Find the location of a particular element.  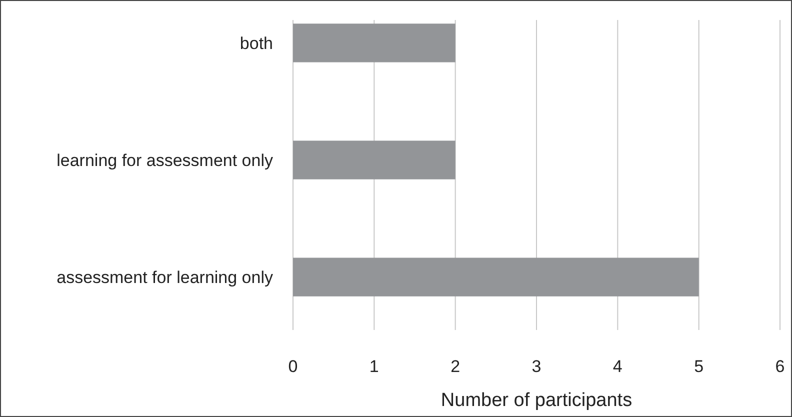

x-axis-title: Number of participants is located at coordinates (536, 400).